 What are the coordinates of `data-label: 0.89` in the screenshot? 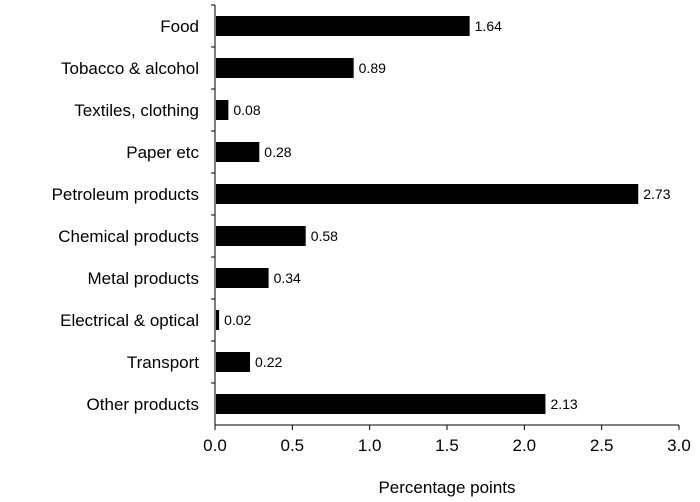 It's located at (372, 68).